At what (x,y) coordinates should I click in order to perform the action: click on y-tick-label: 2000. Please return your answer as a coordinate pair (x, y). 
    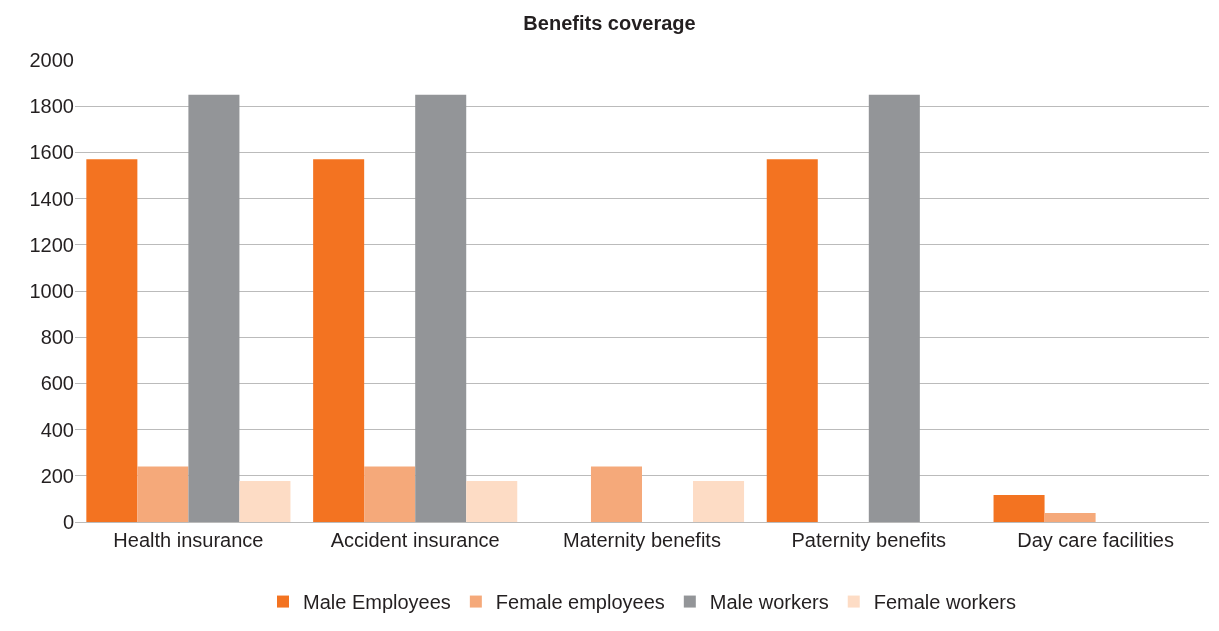
    Looking at the image, I should click on (51, 60).